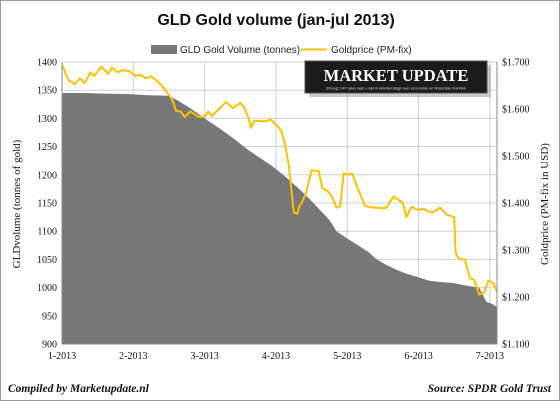 The width and height of the screenshot is (560, 402). I want to click on badge-box, so click(396, 77).